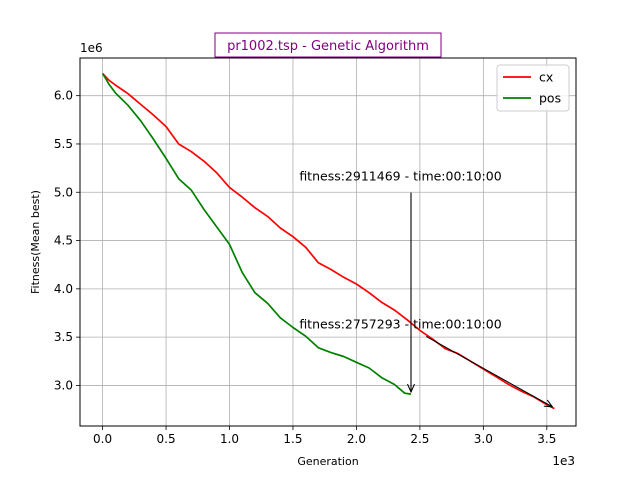 The width and height of the screenshot is (640, 480). I want to click on x-axis-label: Generation, so click(327, 461).